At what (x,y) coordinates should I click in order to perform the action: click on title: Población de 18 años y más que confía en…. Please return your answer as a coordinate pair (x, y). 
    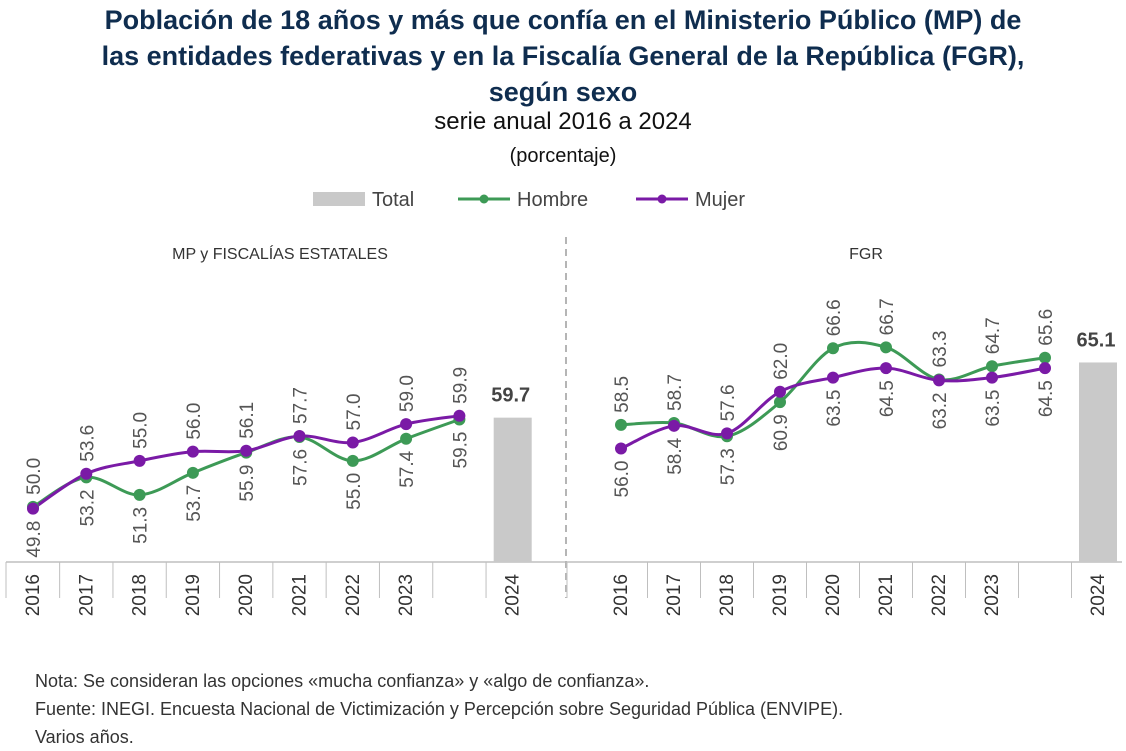
    Looking at the image, I should click on (563, 56).